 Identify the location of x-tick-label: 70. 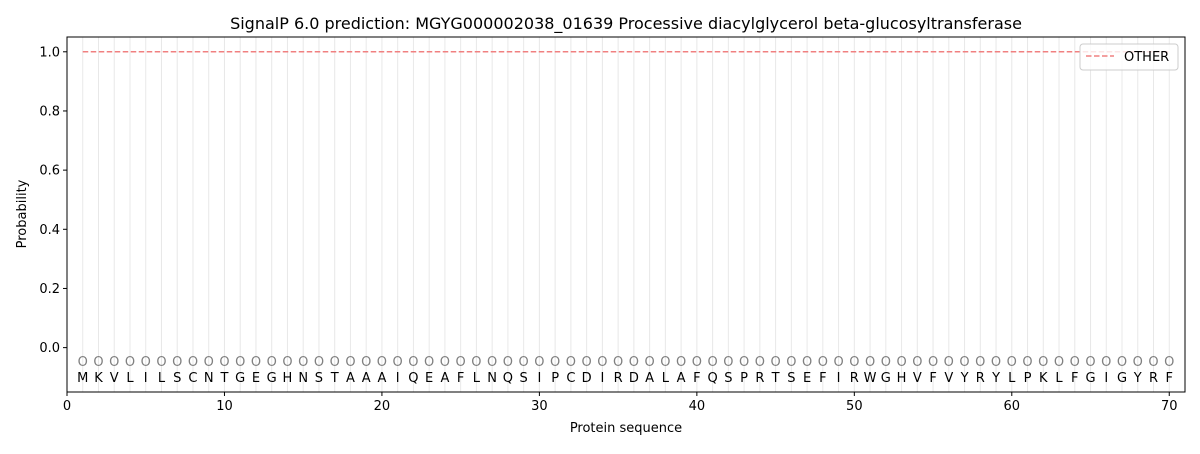
(1169, 406).